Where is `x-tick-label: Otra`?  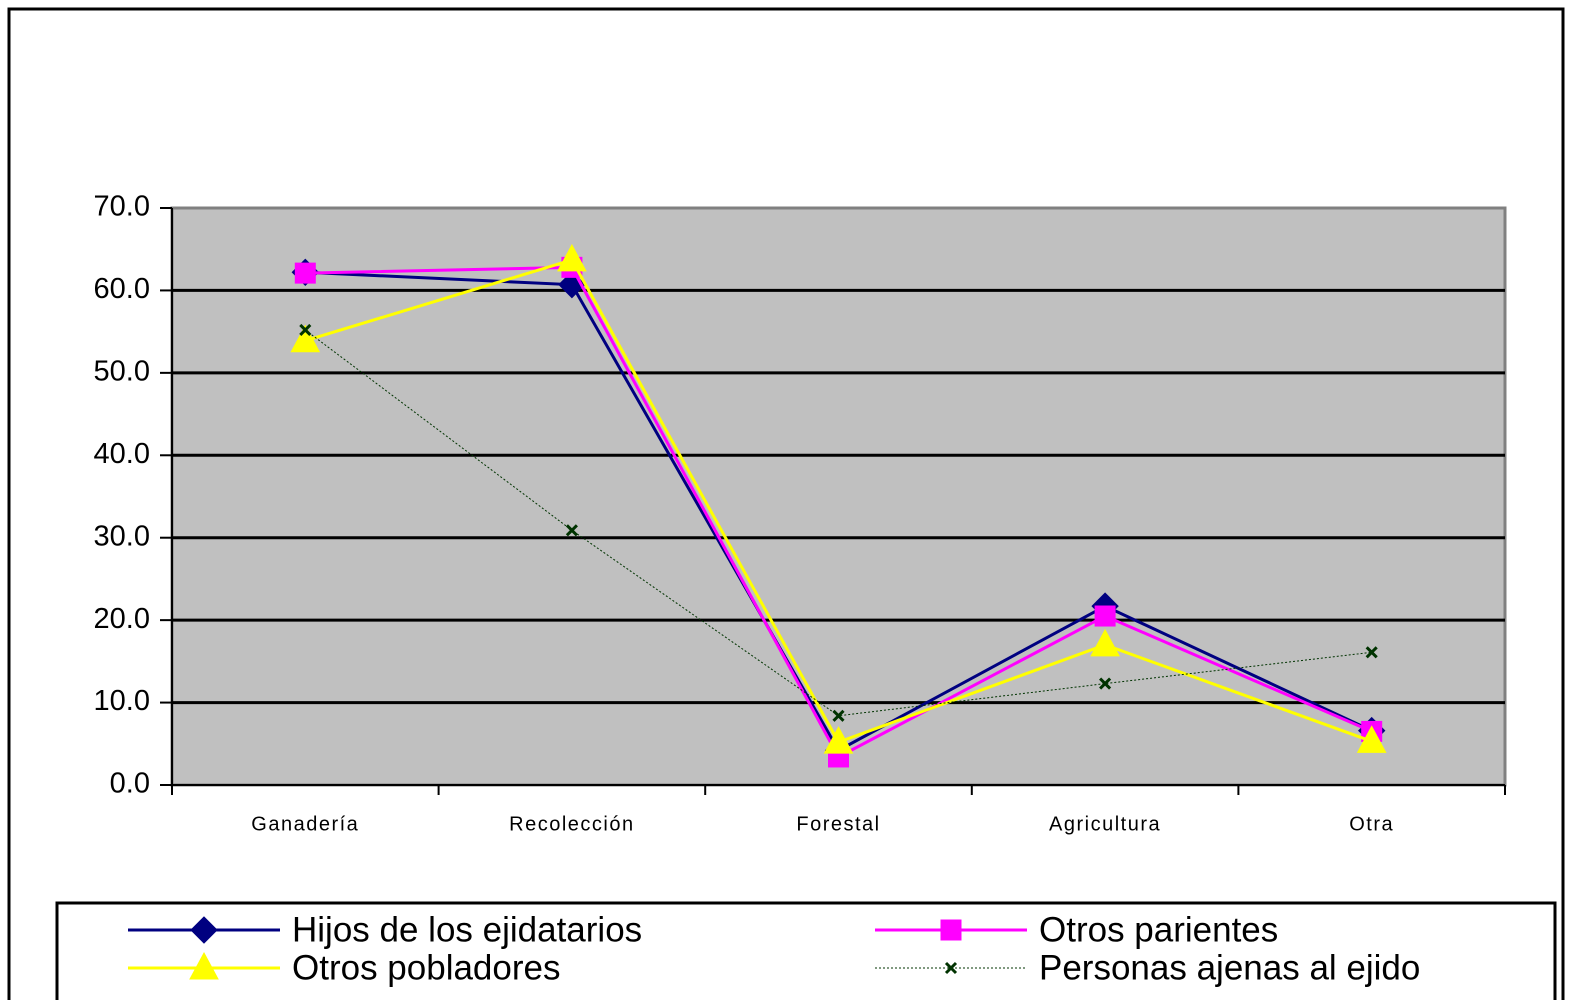
x-tick-label: Otra is located at coordinates (1371, 824).